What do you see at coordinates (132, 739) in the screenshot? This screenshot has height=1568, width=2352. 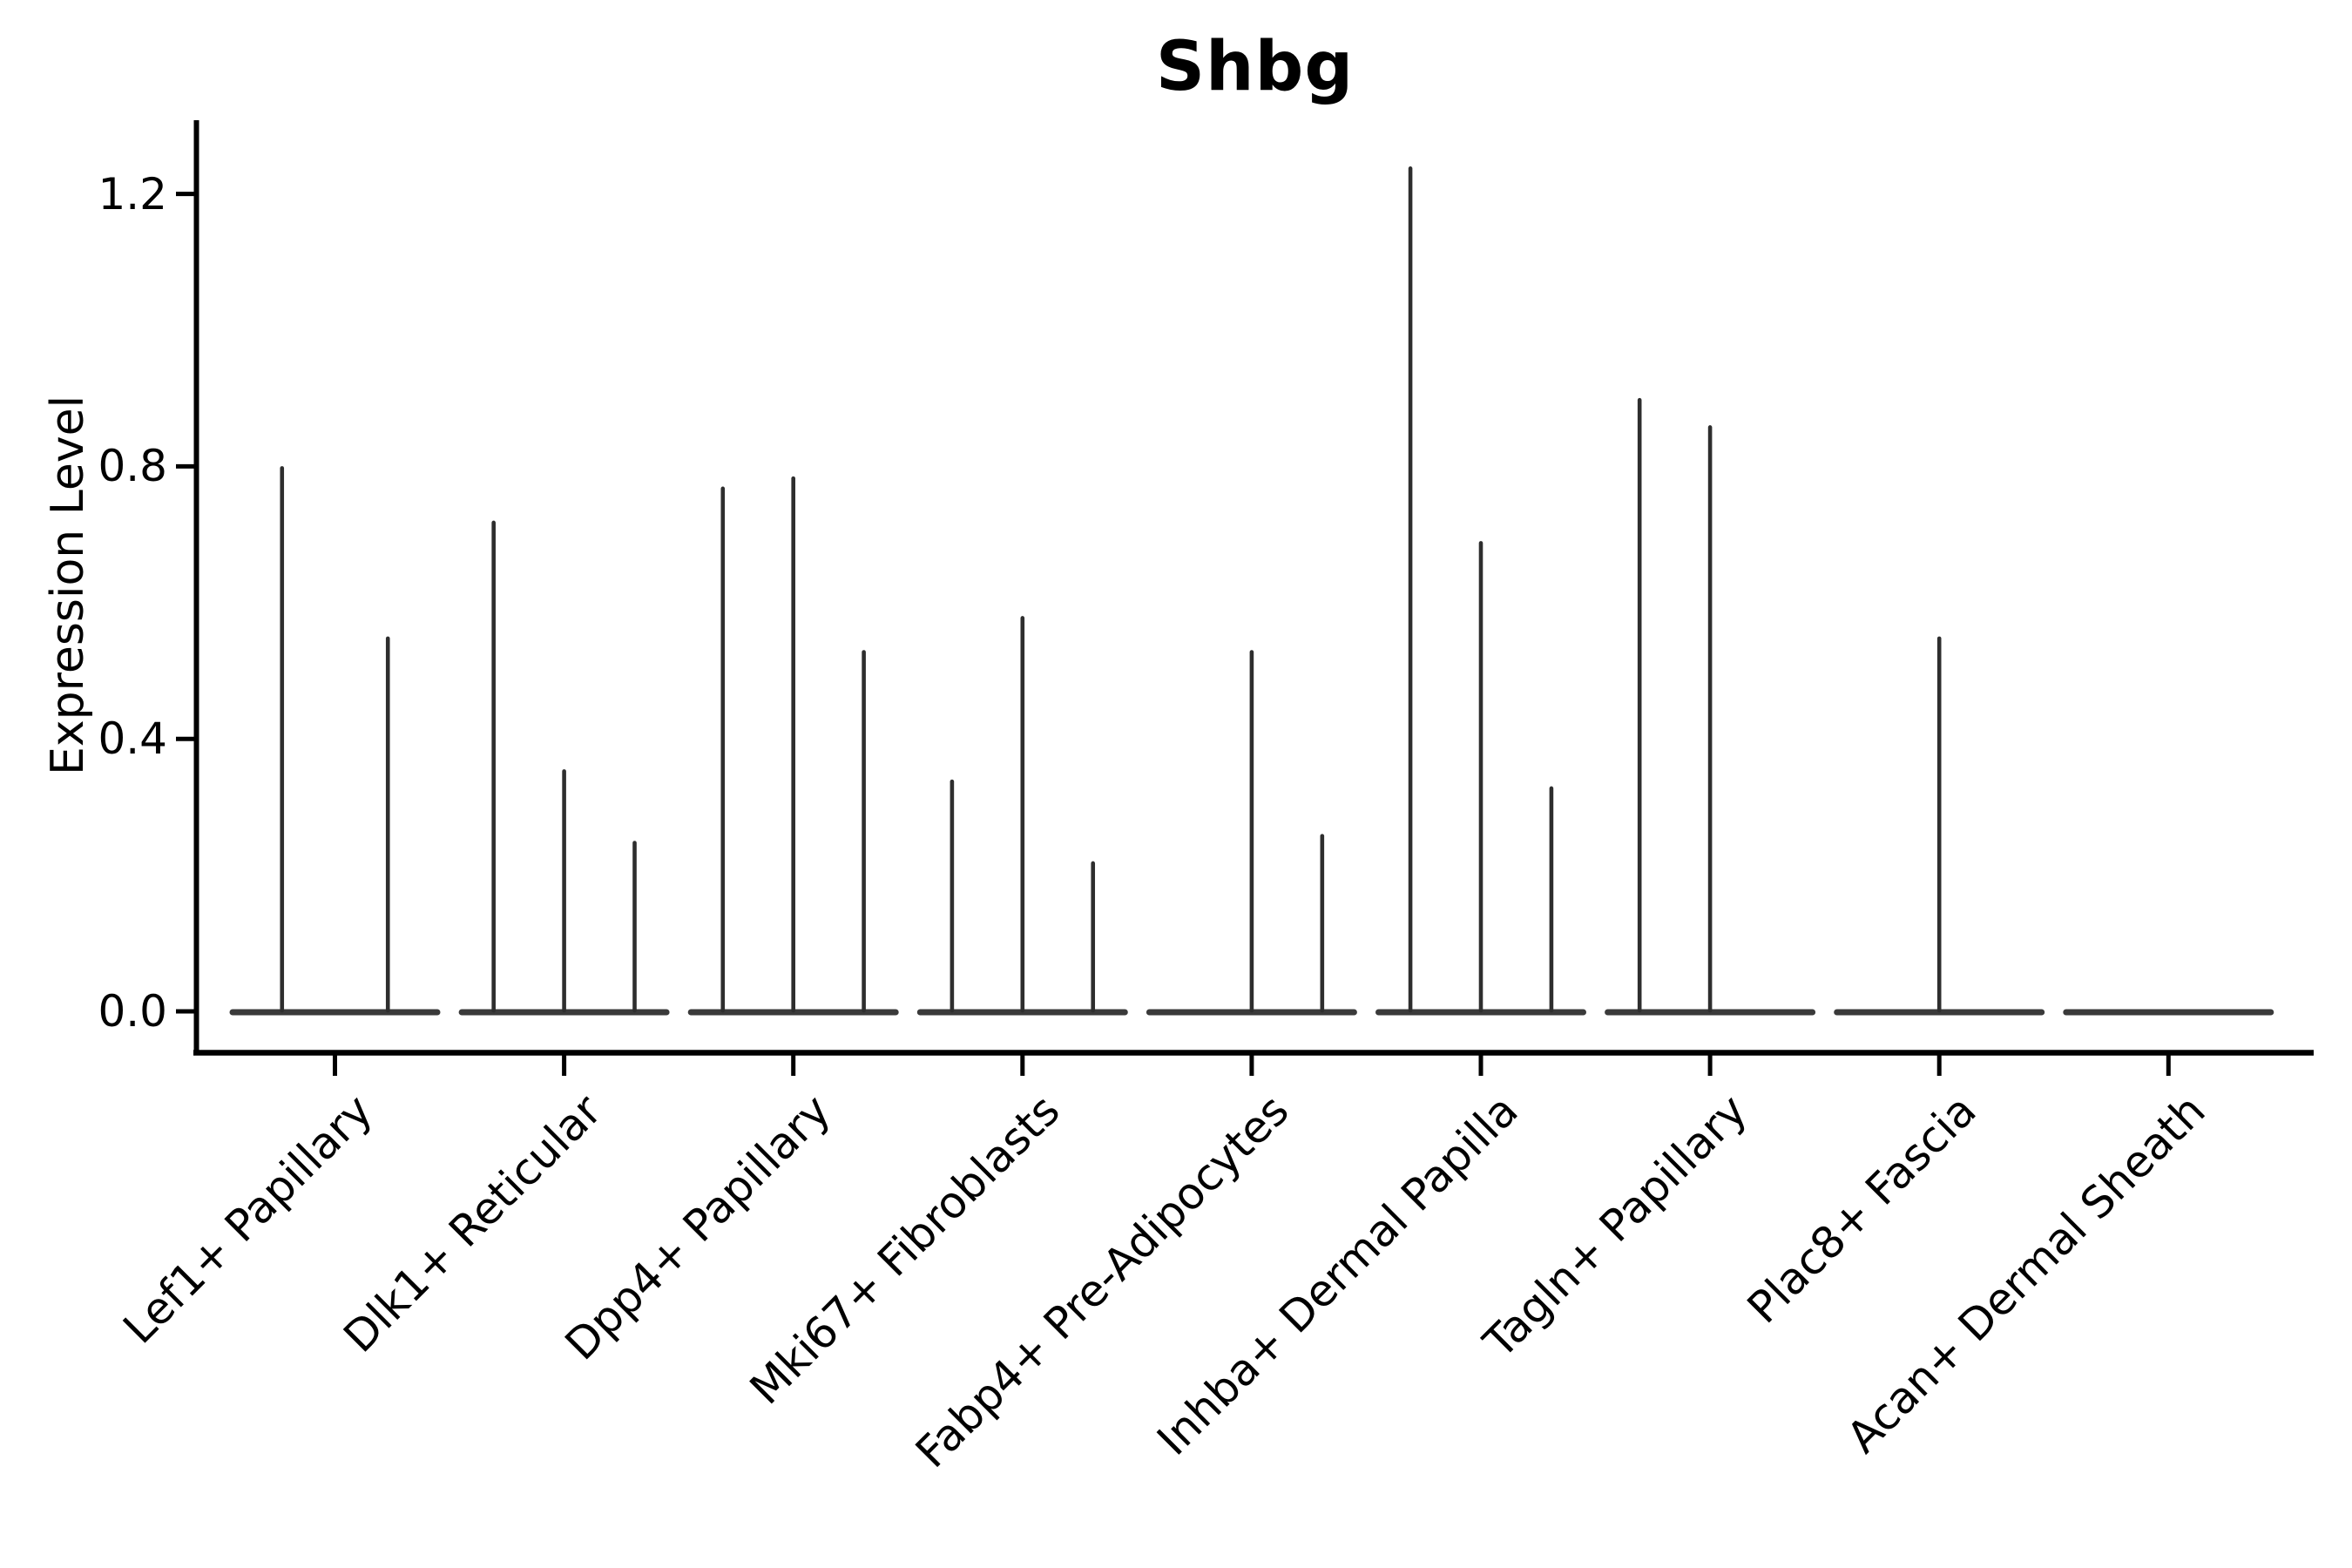 I see `y-tick-label: 0.4` at bounding box center [132, 739].